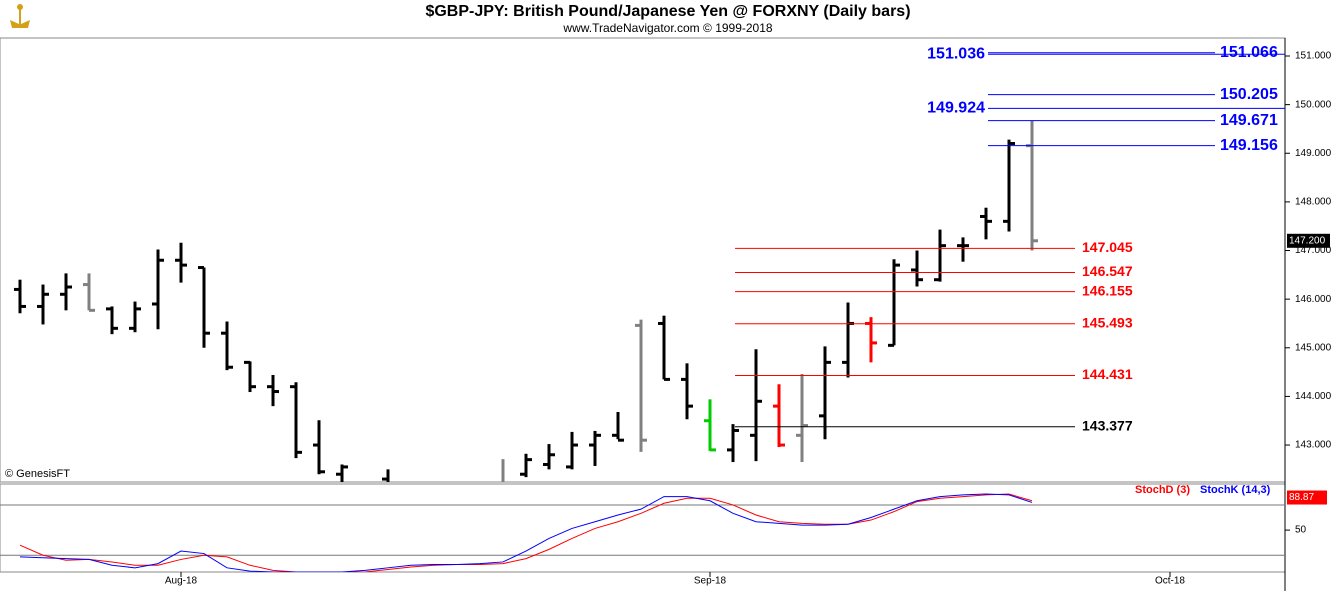 Image resolution: width=1336 pixels, height=591 pixels. Describe the element at coordinates (667, 28) in the screenshot. I see `chart-subtitle: www.TradeNavigator.com © 1999-2018` at that location.